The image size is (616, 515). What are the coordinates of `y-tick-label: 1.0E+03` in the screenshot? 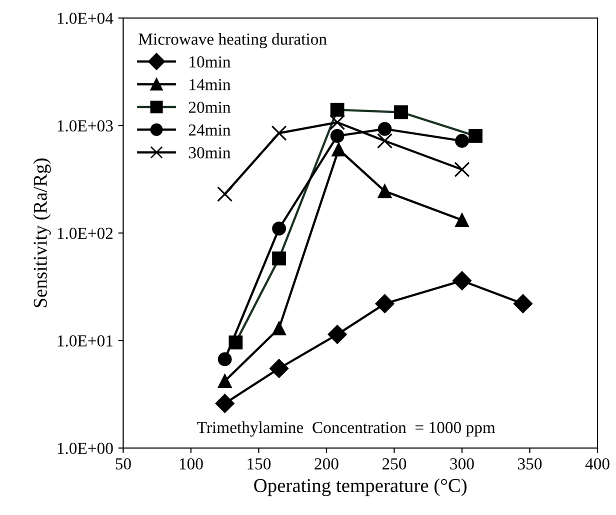 It's located at (85, 126).